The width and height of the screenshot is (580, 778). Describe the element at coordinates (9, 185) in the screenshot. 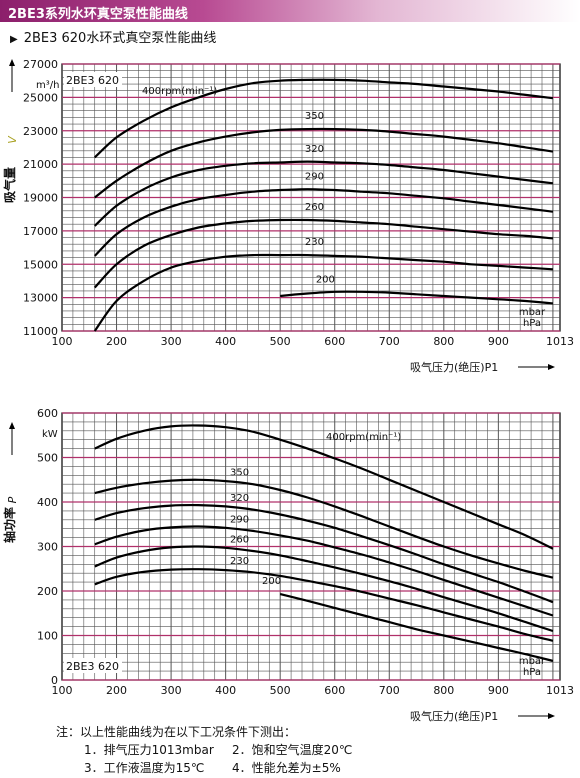

I see `y-axis-label: 吸气量` at that location.